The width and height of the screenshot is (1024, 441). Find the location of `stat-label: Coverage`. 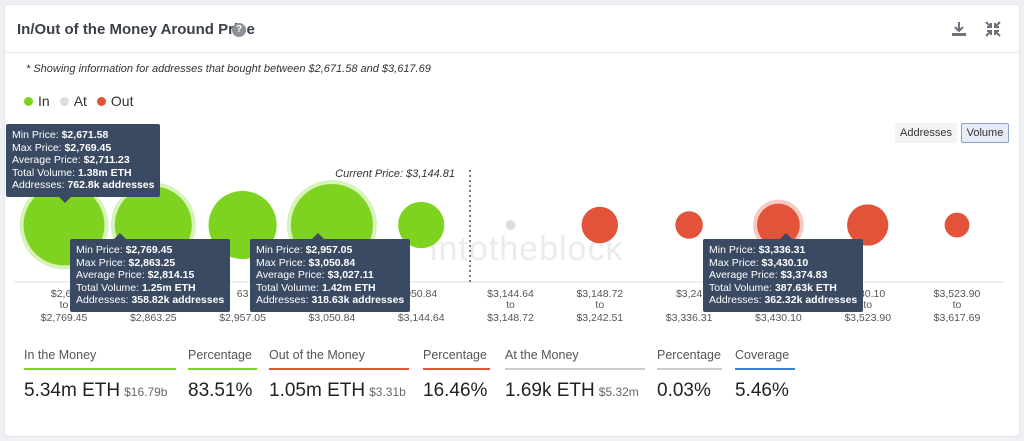

stat-label: Coverage is located at coordinates (765, 359).